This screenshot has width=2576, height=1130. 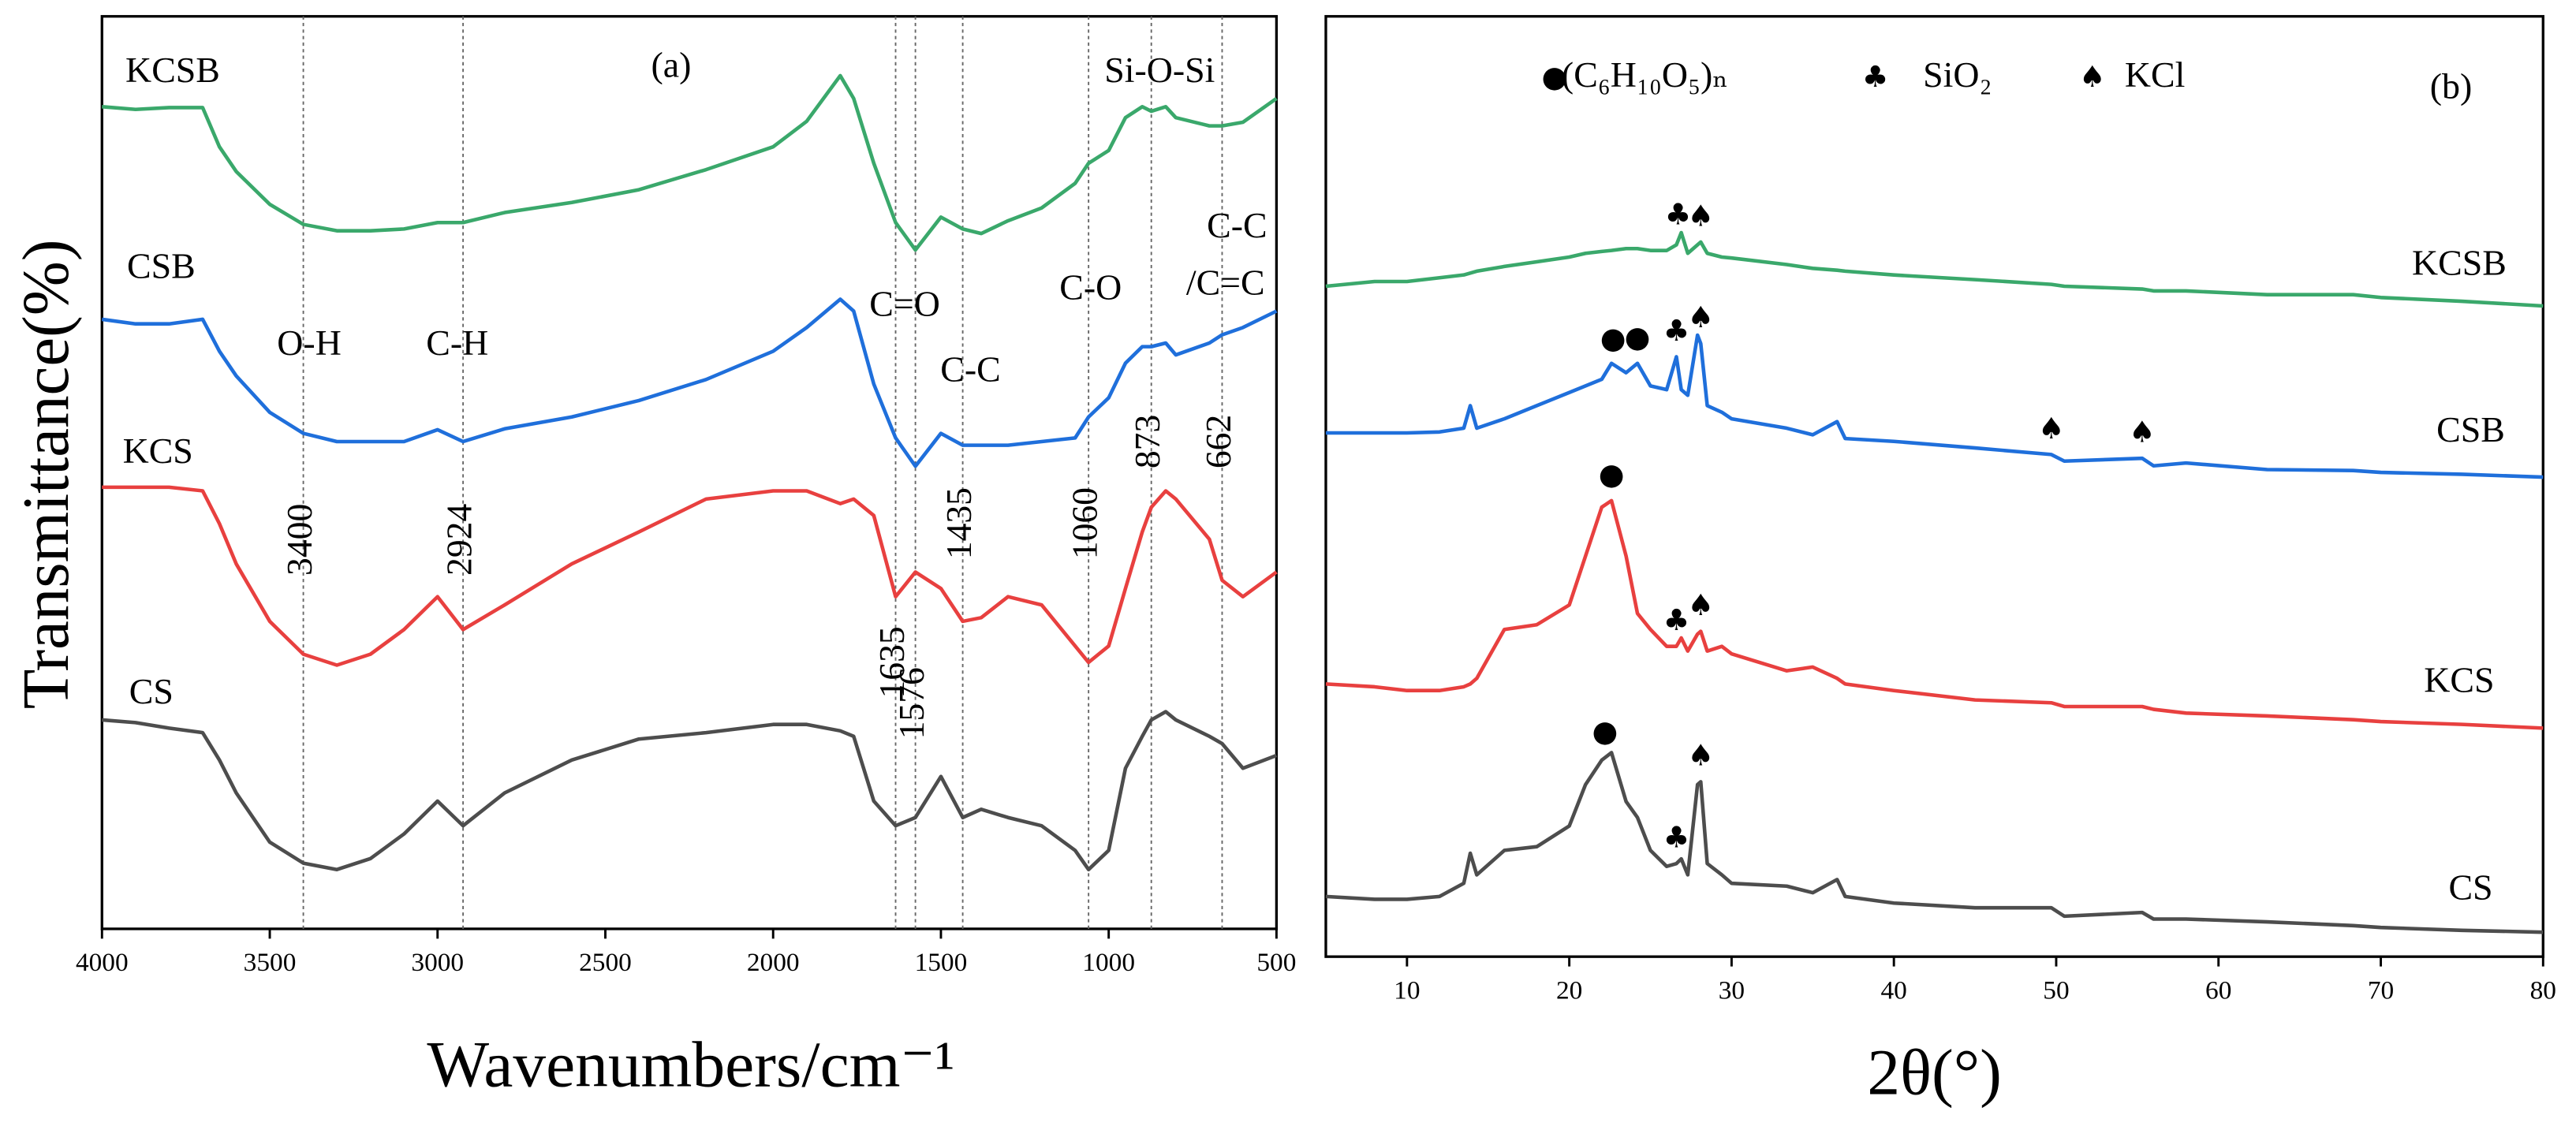 What do you see at coordinates (1957, 74) in the screenshot?
I see `legend-label: SiO₂` at bounding box center [1957, 74].